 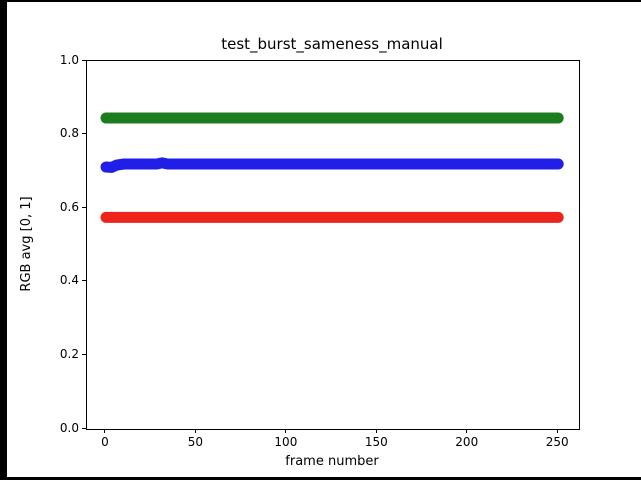 I want to click on x-tick-label: 100, so click(x=286, y=442).